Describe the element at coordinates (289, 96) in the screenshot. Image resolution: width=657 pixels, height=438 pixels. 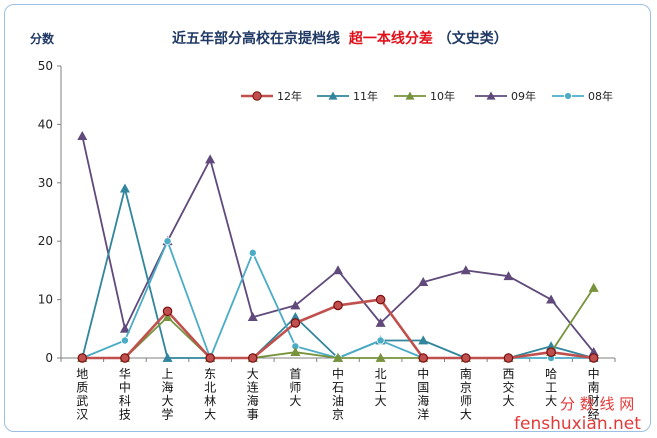
I see `legend-label: 12年` at that location.